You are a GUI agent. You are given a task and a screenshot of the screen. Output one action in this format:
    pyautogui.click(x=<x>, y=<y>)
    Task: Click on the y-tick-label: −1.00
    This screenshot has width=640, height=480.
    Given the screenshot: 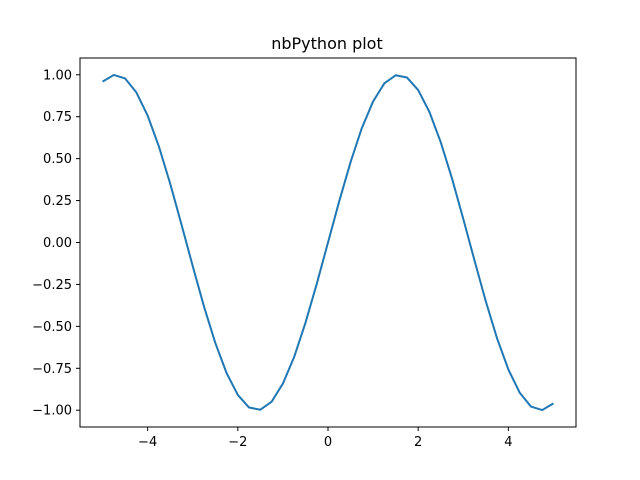 What is the action you would take?
    pyautogui.click(x=52, y=411)
    